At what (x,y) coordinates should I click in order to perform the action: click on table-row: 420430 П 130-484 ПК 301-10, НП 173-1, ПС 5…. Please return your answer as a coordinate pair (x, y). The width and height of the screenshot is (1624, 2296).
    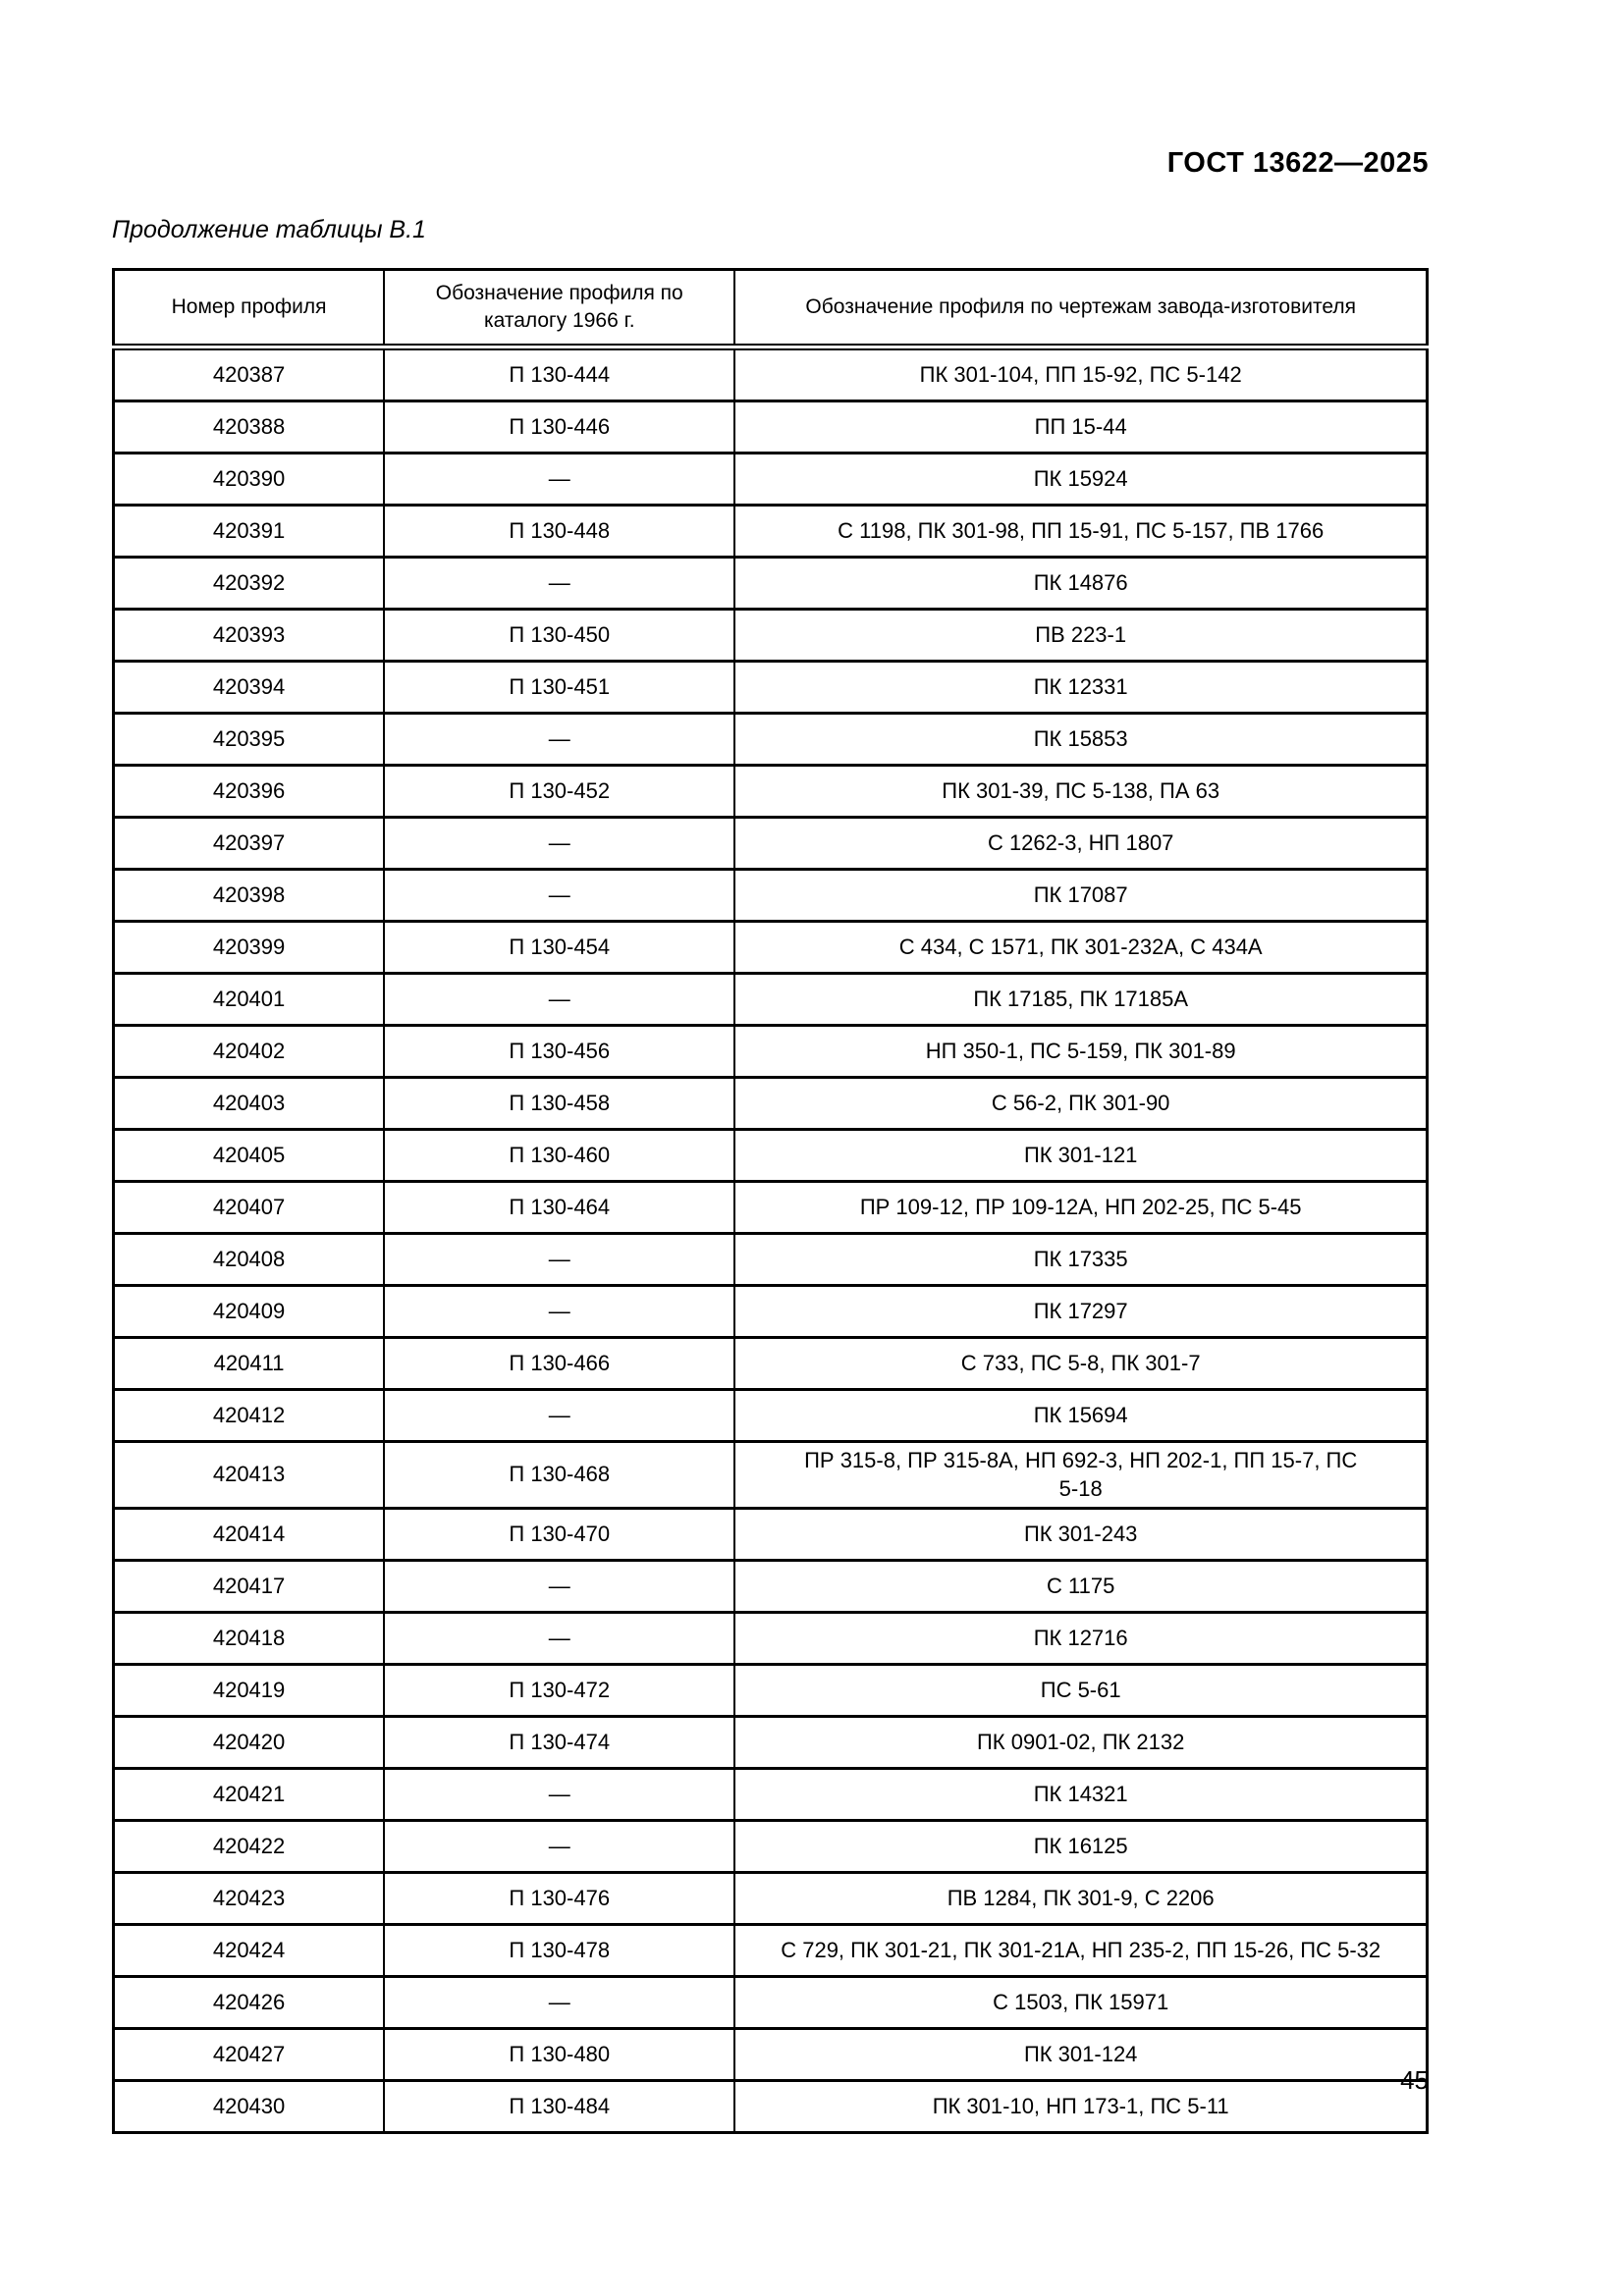
    Looking at the image, I should click on (770, 2107).